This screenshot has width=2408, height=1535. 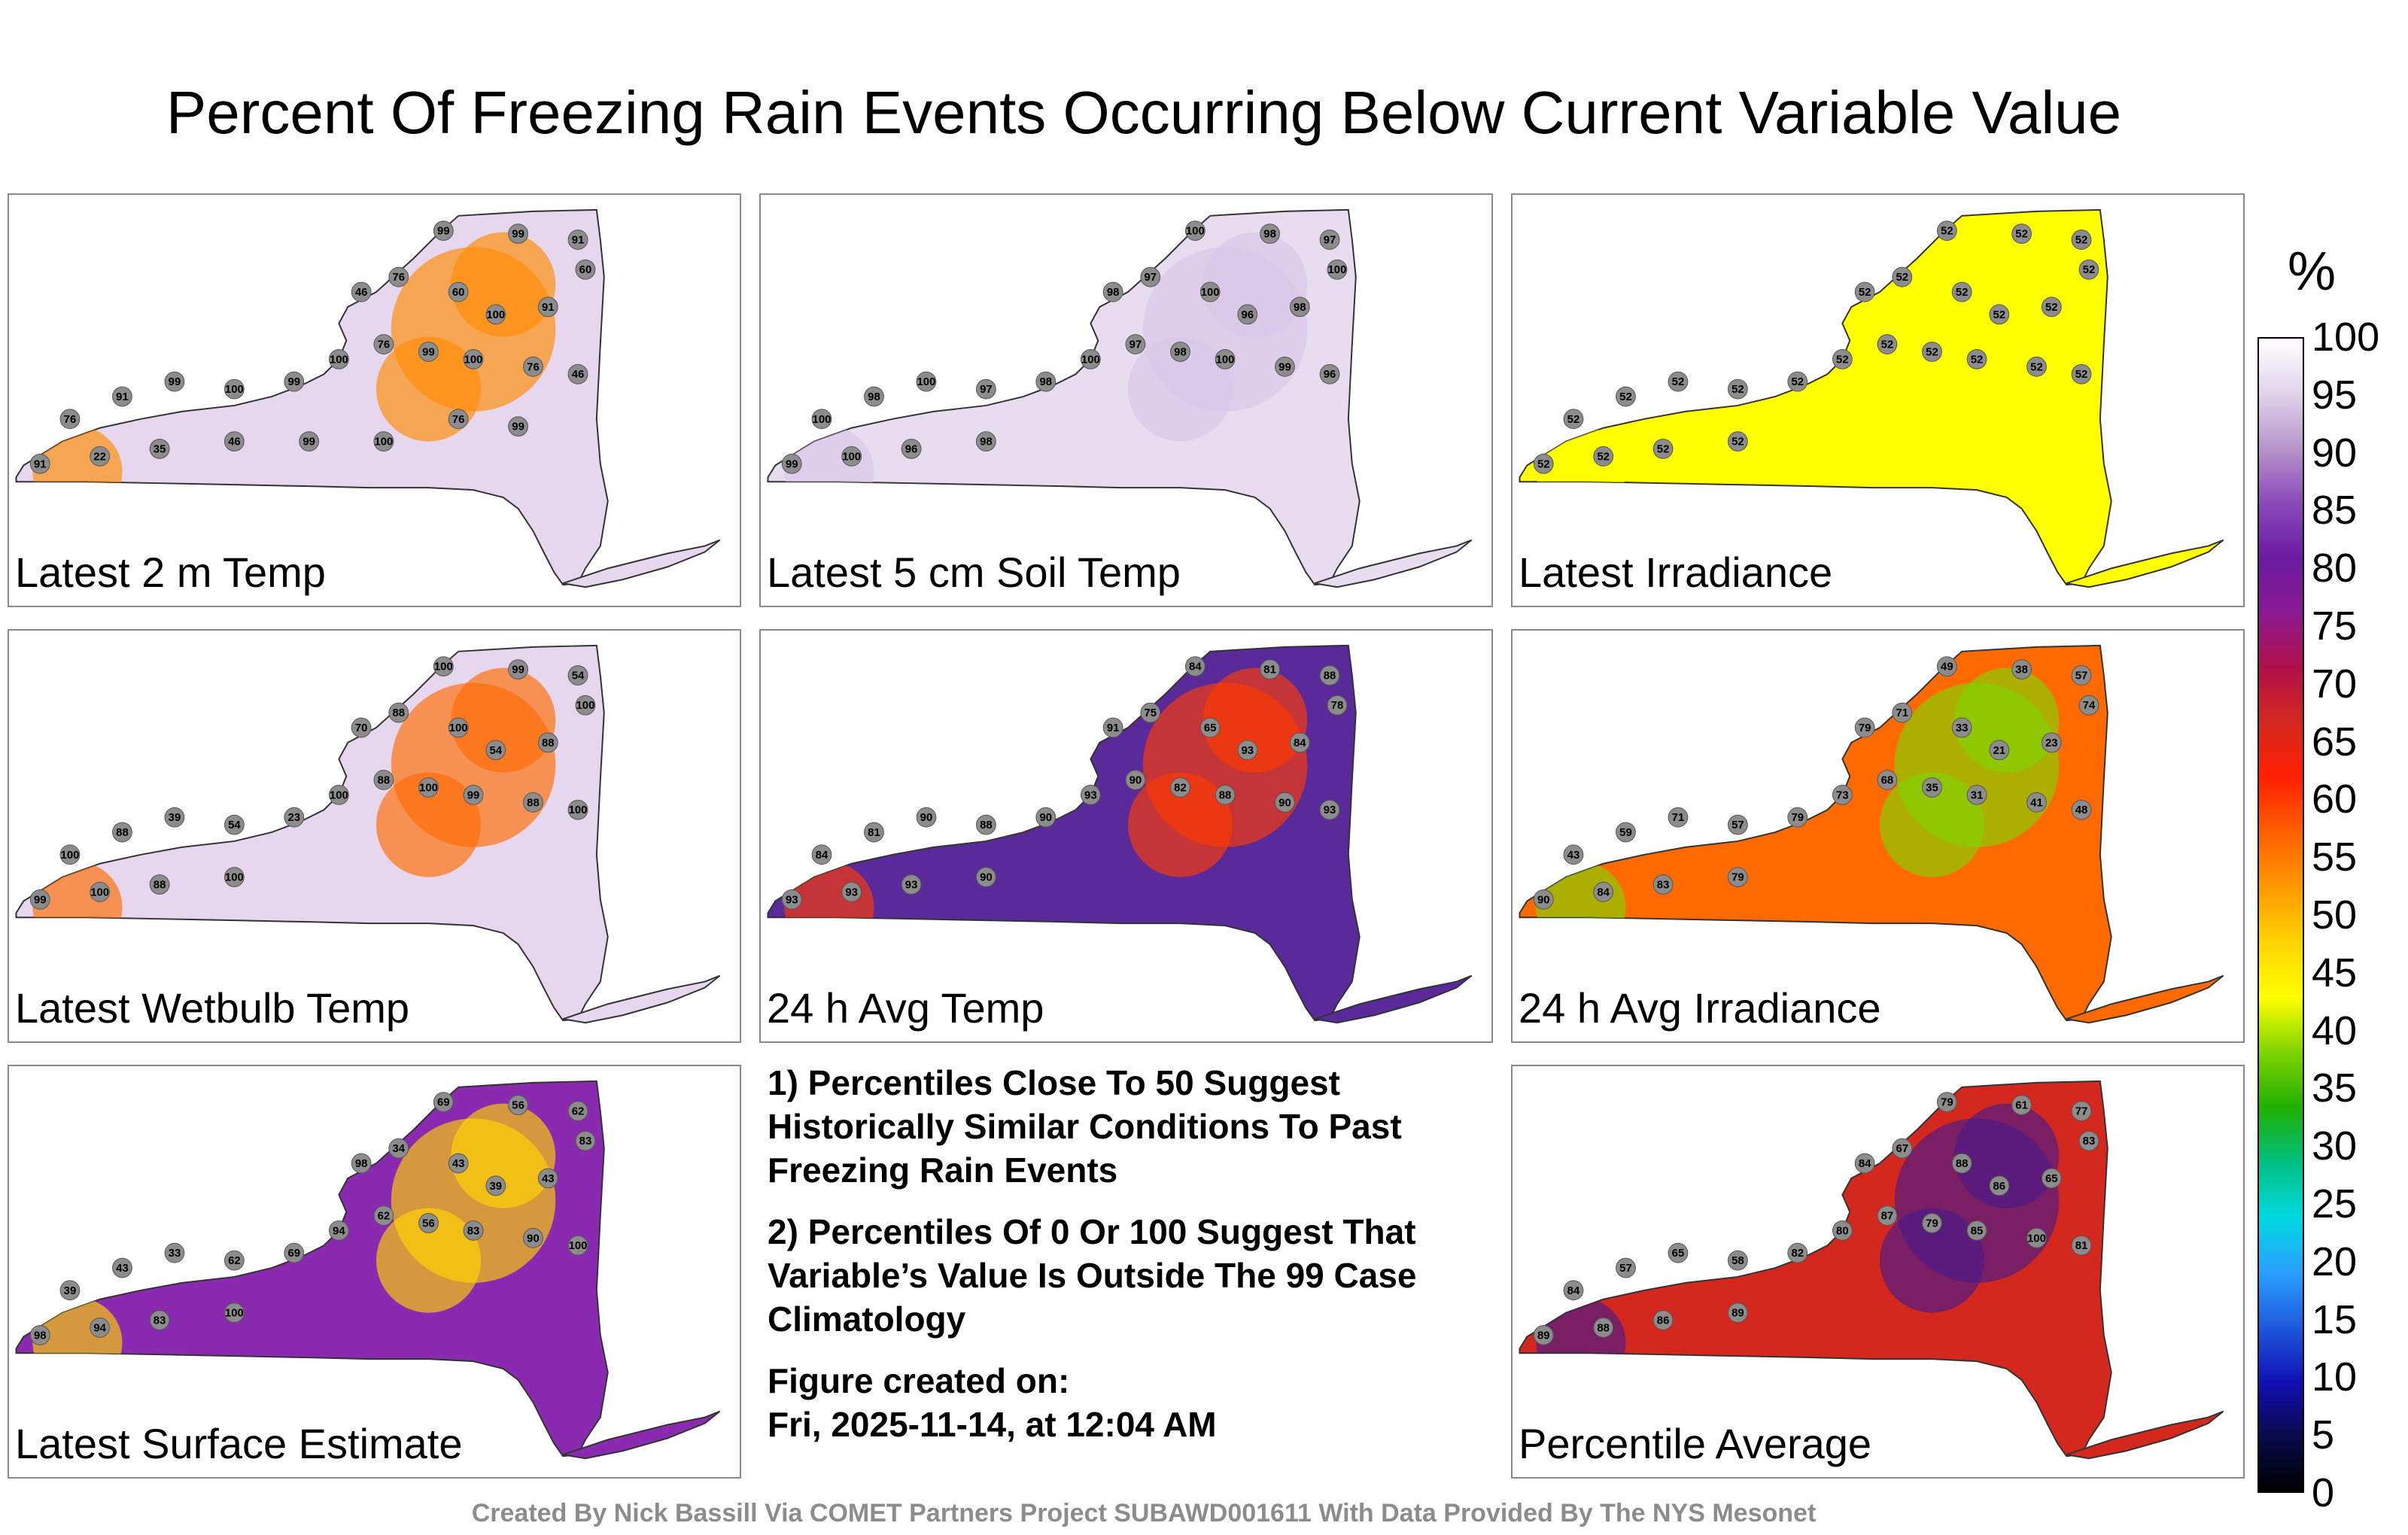 What do you see at coordinates (2335, 684) in the screenshot?
I see `colorbar-tick: 70` at bounding box center [2335, 684].